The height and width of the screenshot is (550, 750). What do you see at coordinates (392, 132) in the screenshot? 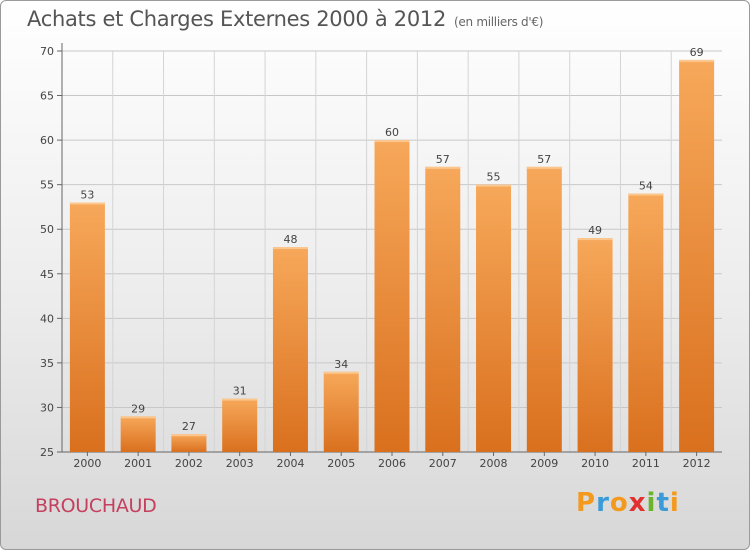
I see `data-label: 60` at bounding box center [392, 132].